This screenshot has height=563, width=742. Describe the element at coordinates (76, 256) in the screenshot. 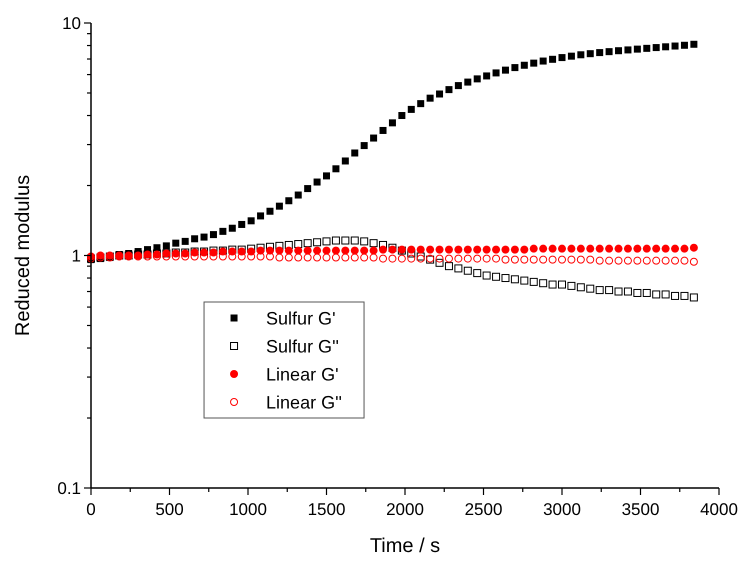

I see `y-tick-label: 1` at that location.